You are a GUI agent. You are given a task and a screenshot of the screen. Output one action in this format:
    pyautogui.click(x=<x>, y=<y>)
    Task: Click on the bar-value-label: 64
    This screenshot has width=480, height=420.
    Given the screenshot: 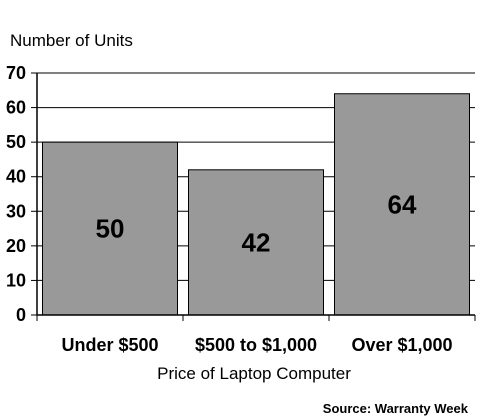 What is the action you would take?
    pyautogui.click(x=402, y=204)
    